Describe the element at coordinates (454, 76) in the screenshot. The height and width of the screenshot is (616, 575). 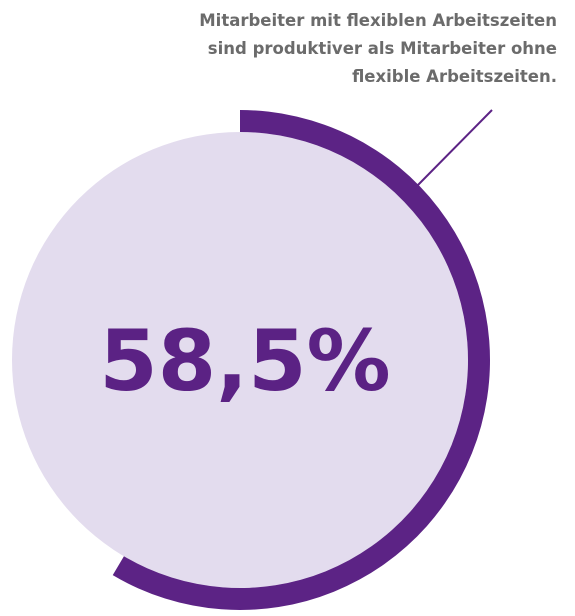
I see `annotation-line: flexible Arbeitszeiten.` at that location.